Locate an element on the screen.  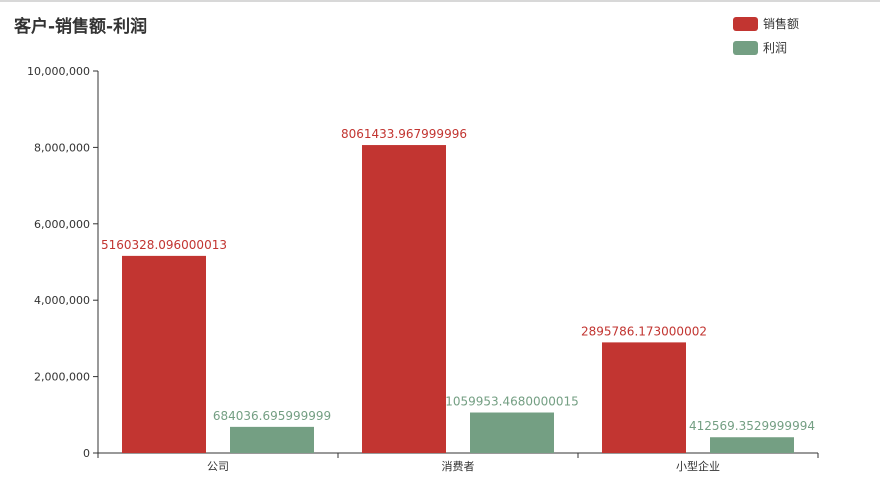
y-tick-label: 8,000,000 is located at coordinates (62, 147).